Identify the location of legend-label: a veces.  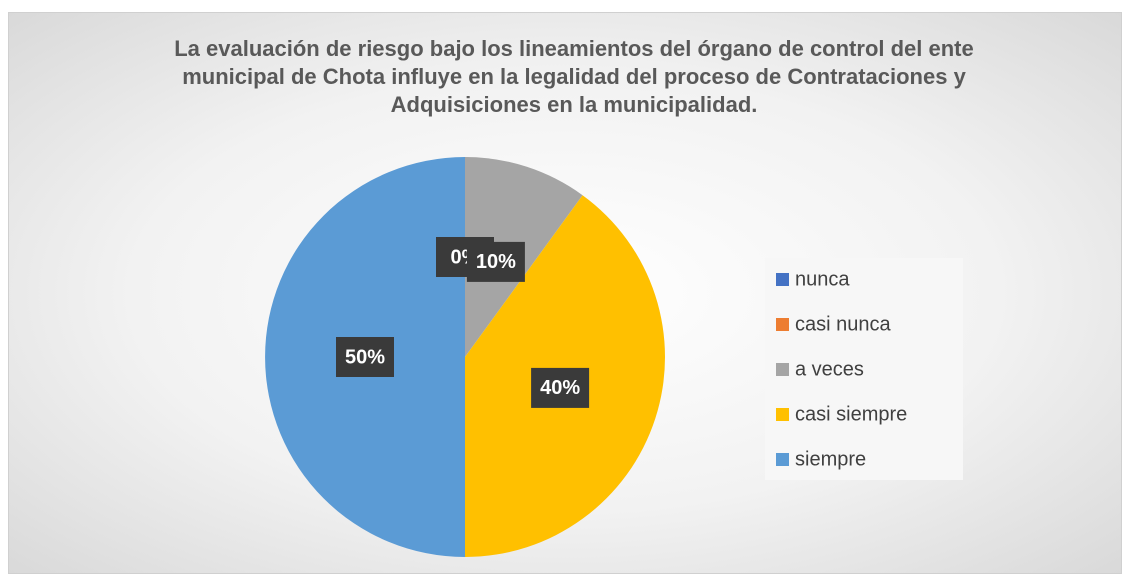
(829, 369).